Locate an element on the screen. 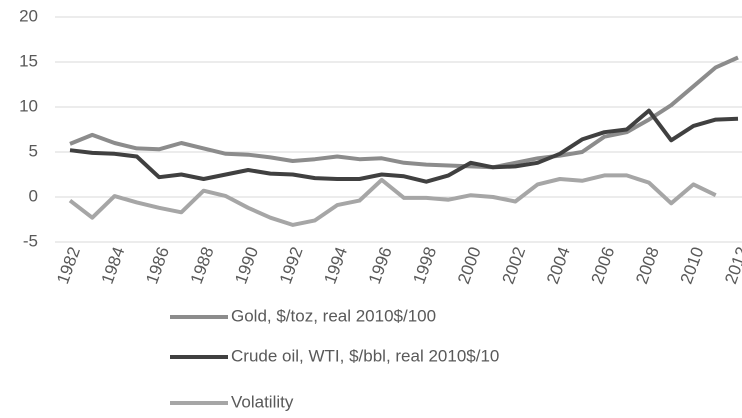 The image size is (742, 418). x-tick-label: 1990 is located at coordinates (246, 265).